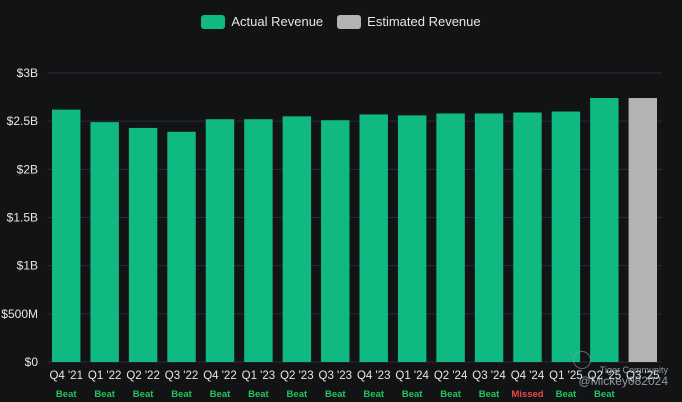 This screenshot has width=682, height=402. Describe the element at coordinates (19, 314) in the screenshot. I see `y-tick-label: $500M` at that location.